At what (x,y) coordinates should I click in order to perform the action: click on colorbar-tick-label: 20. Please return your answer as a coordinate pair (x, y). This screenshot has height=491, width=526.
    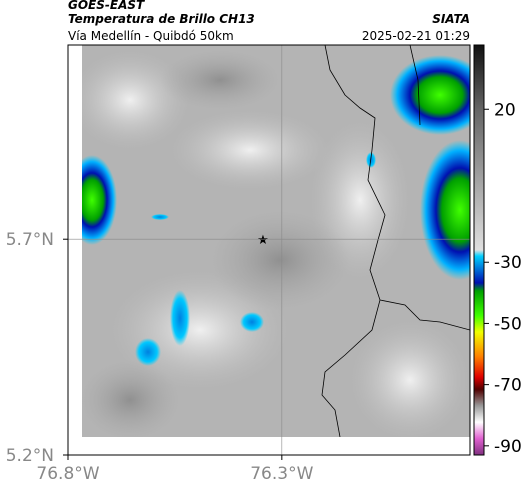
    Looking at the image, I should click on (505, 110).